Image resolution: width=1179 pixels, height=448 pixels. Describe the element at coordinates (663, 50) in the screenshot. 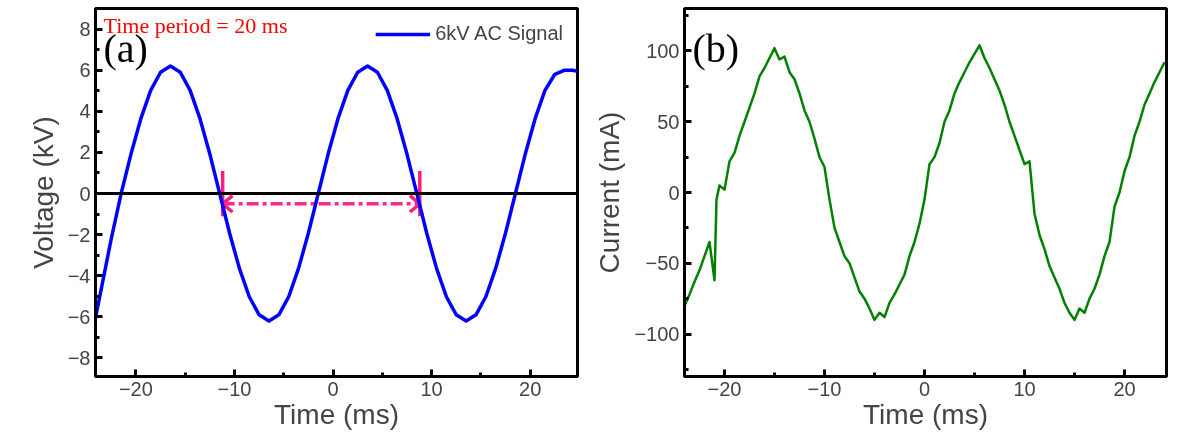

I see `y-tick-label: 100` at that location.